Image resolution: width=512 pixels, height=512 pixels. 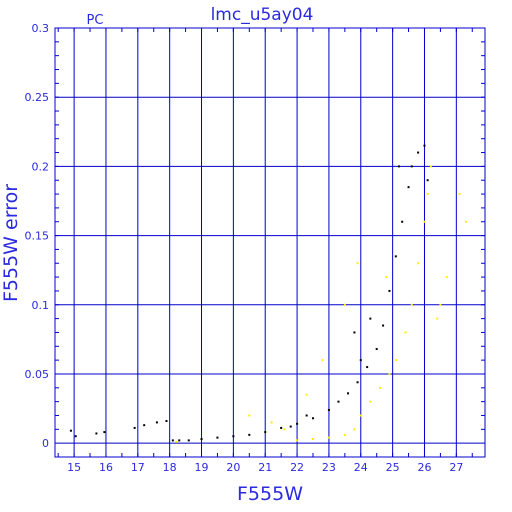 I want to click on x-tick-label: 20, so click(x=233, y=467).